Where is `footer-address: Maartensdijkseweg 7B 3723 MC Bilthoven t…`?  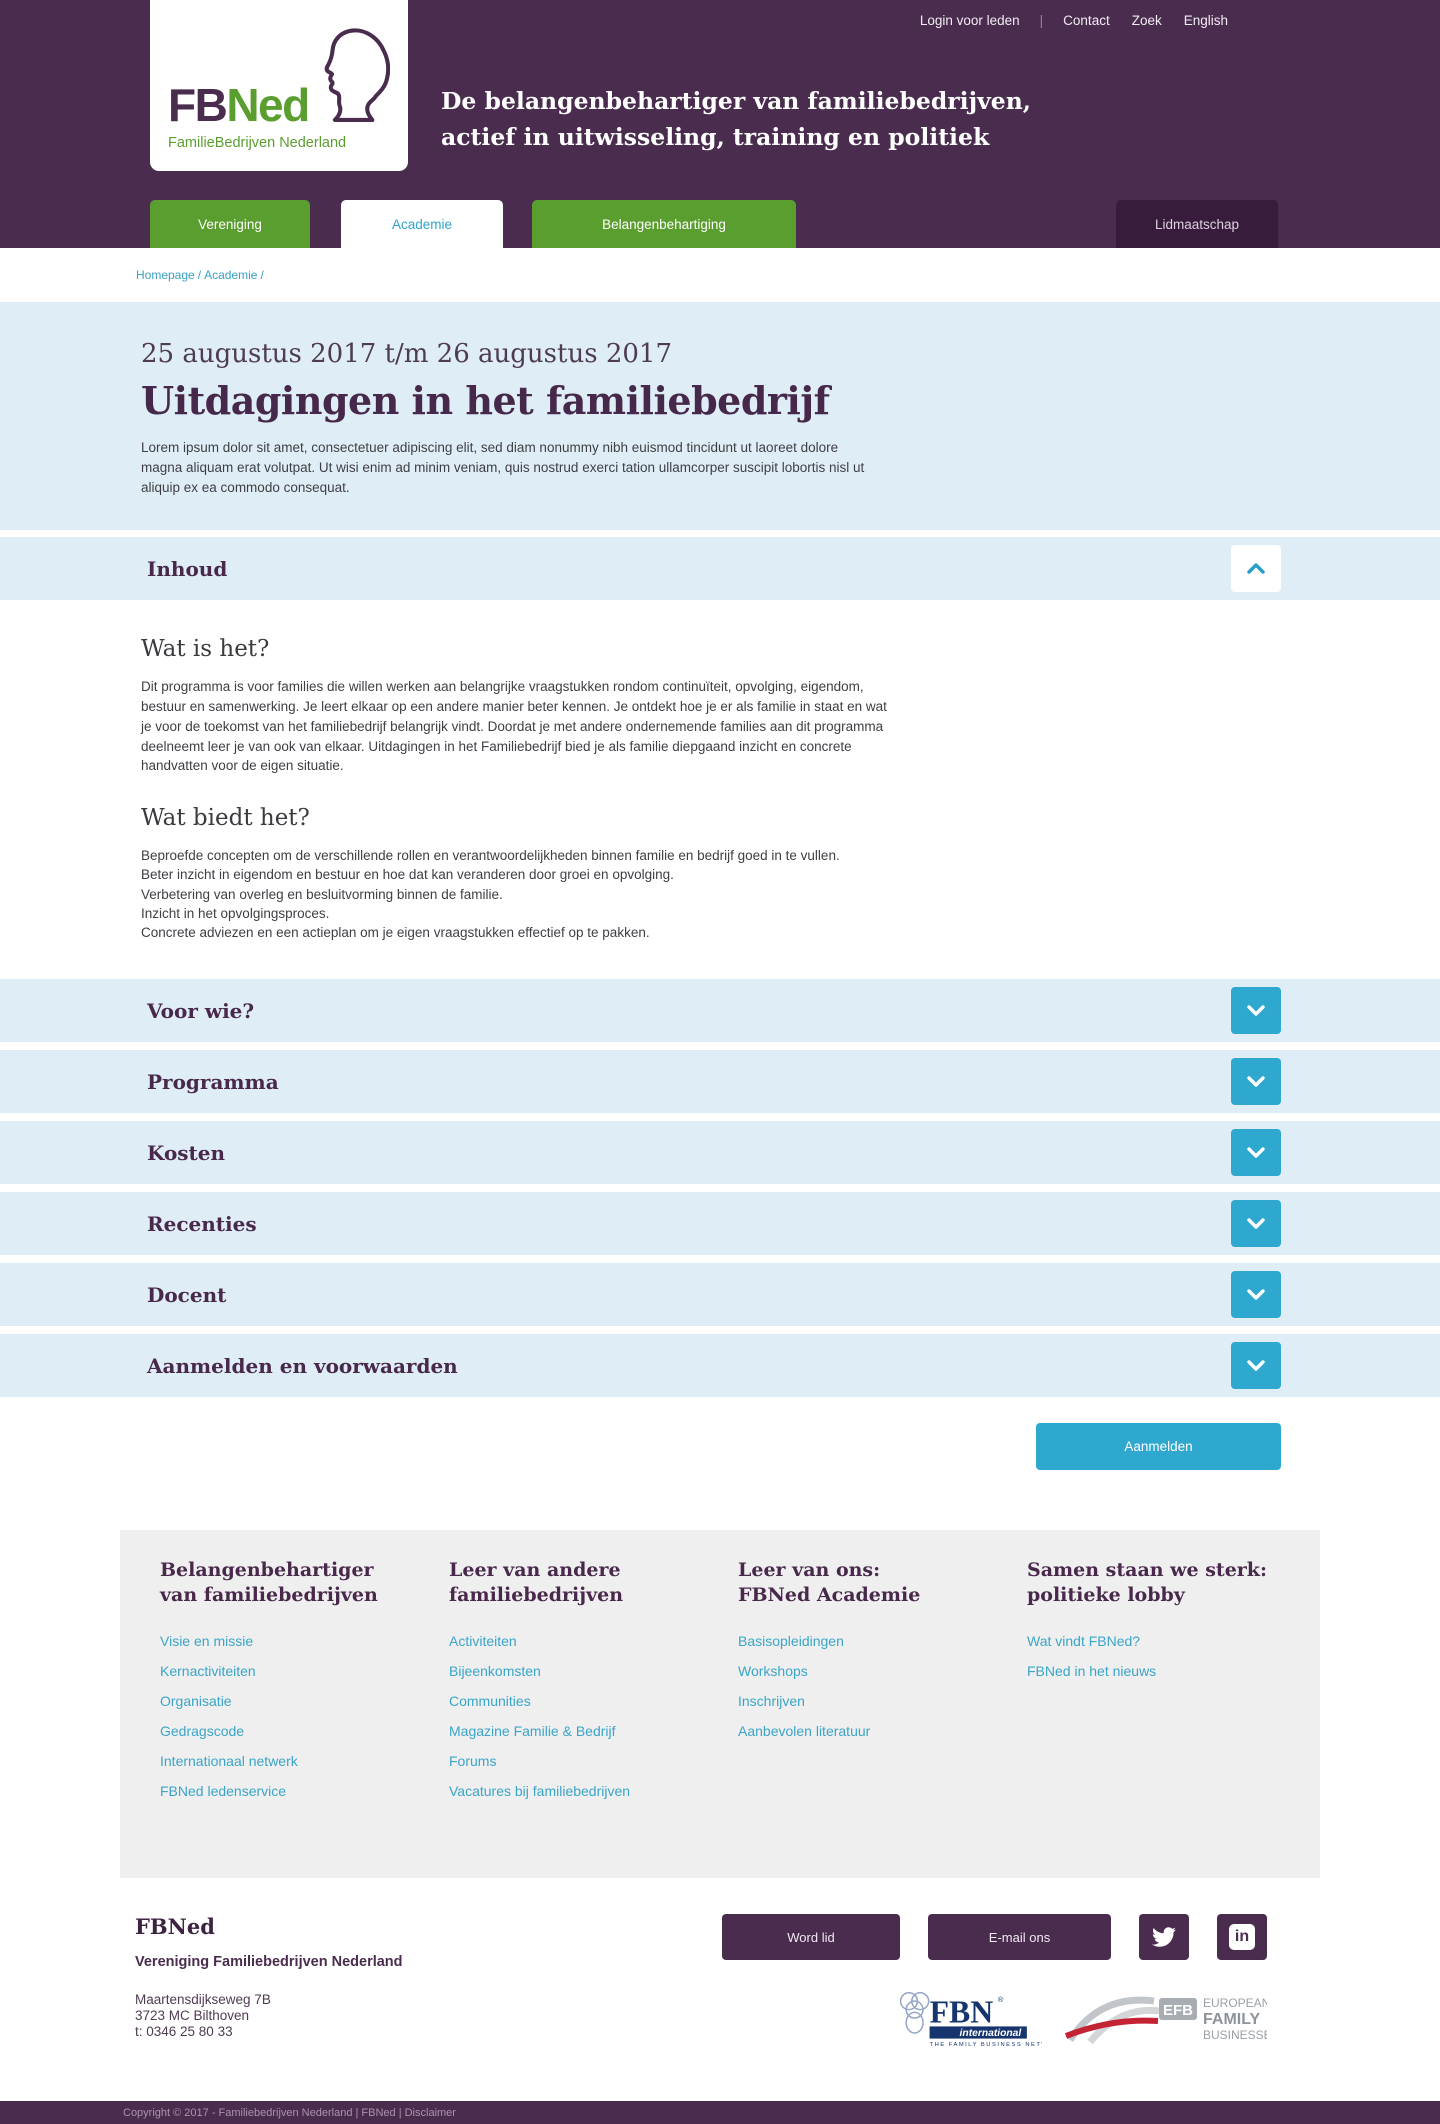 footer-address: Maartensdijkseweg 7B 3723 MC Bilthoven t… is located at coordinates (203, 2016).